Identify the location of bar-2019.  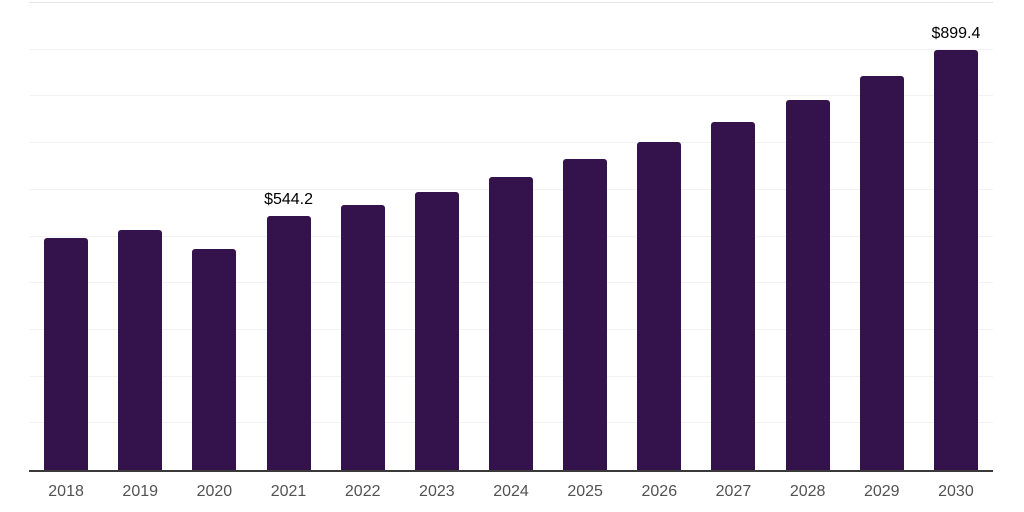
(140, 349).